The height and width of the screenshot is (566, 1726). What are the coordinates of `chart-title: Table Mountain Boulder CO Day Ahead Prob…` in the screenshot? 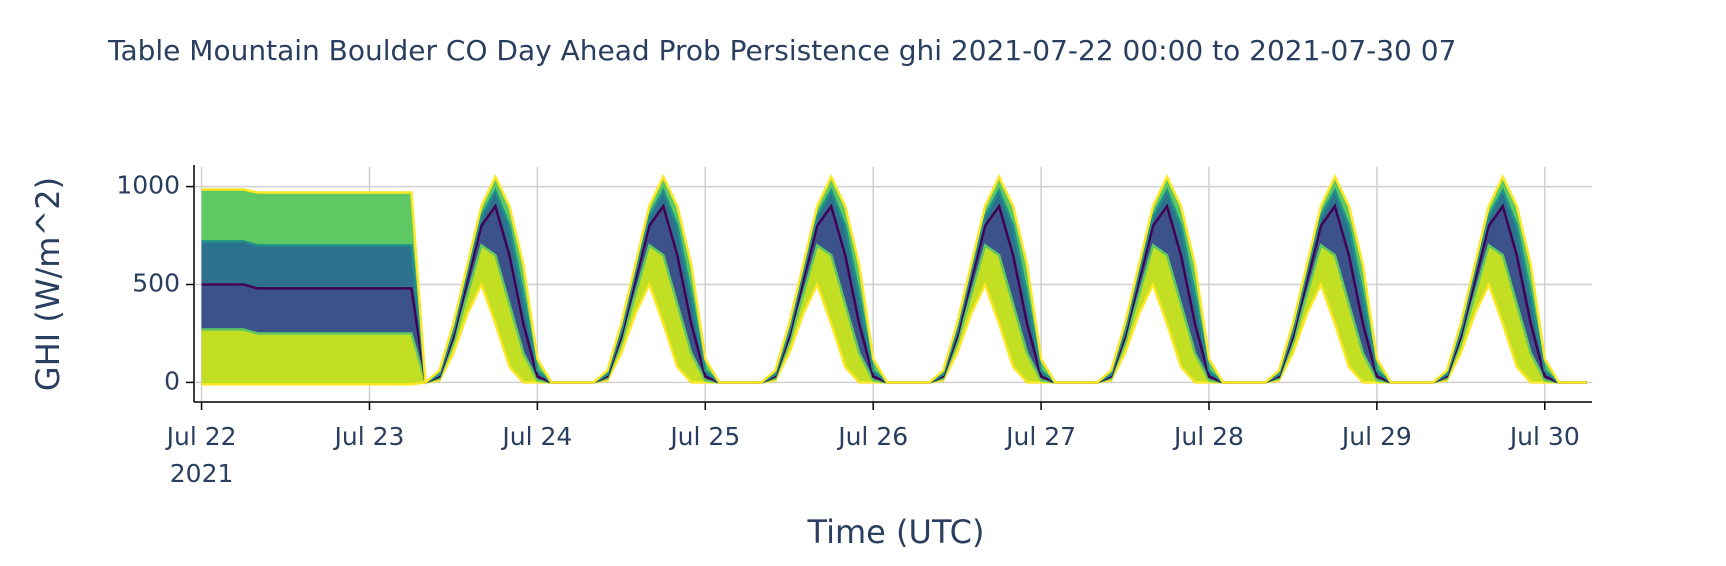 It's located at (781, 50).